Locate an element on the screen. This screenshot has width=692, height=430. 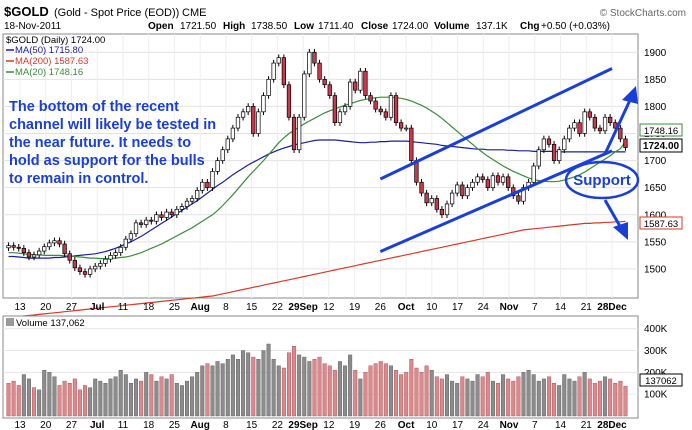
close-label: Close is located at coordinates (375, 26).